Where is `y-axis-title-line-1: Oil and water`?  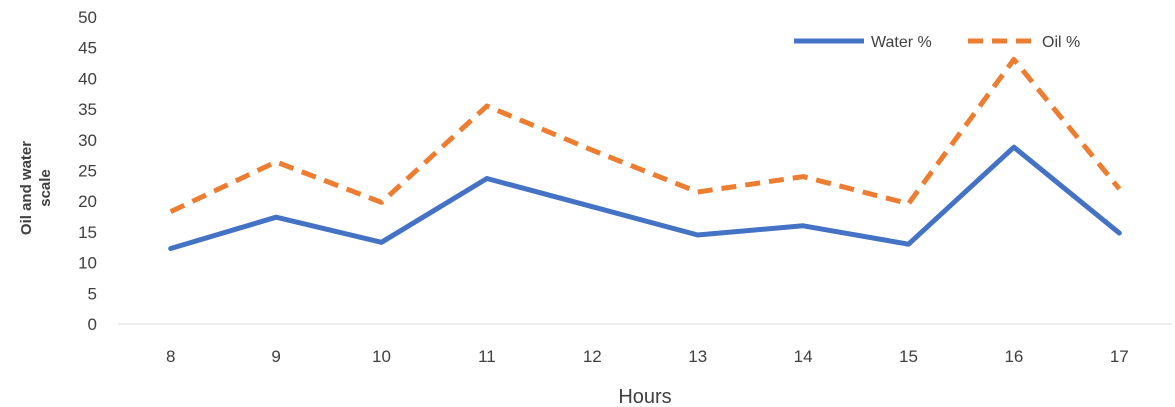 y-axis-title-line-1: Oil and water is located at coordinates (26, 188).